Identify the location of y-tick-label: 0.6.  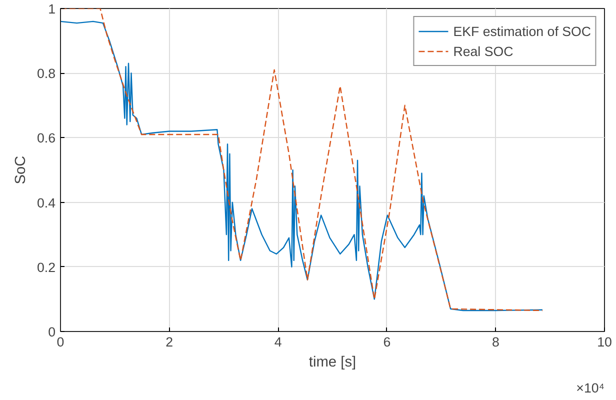
(46, 138).